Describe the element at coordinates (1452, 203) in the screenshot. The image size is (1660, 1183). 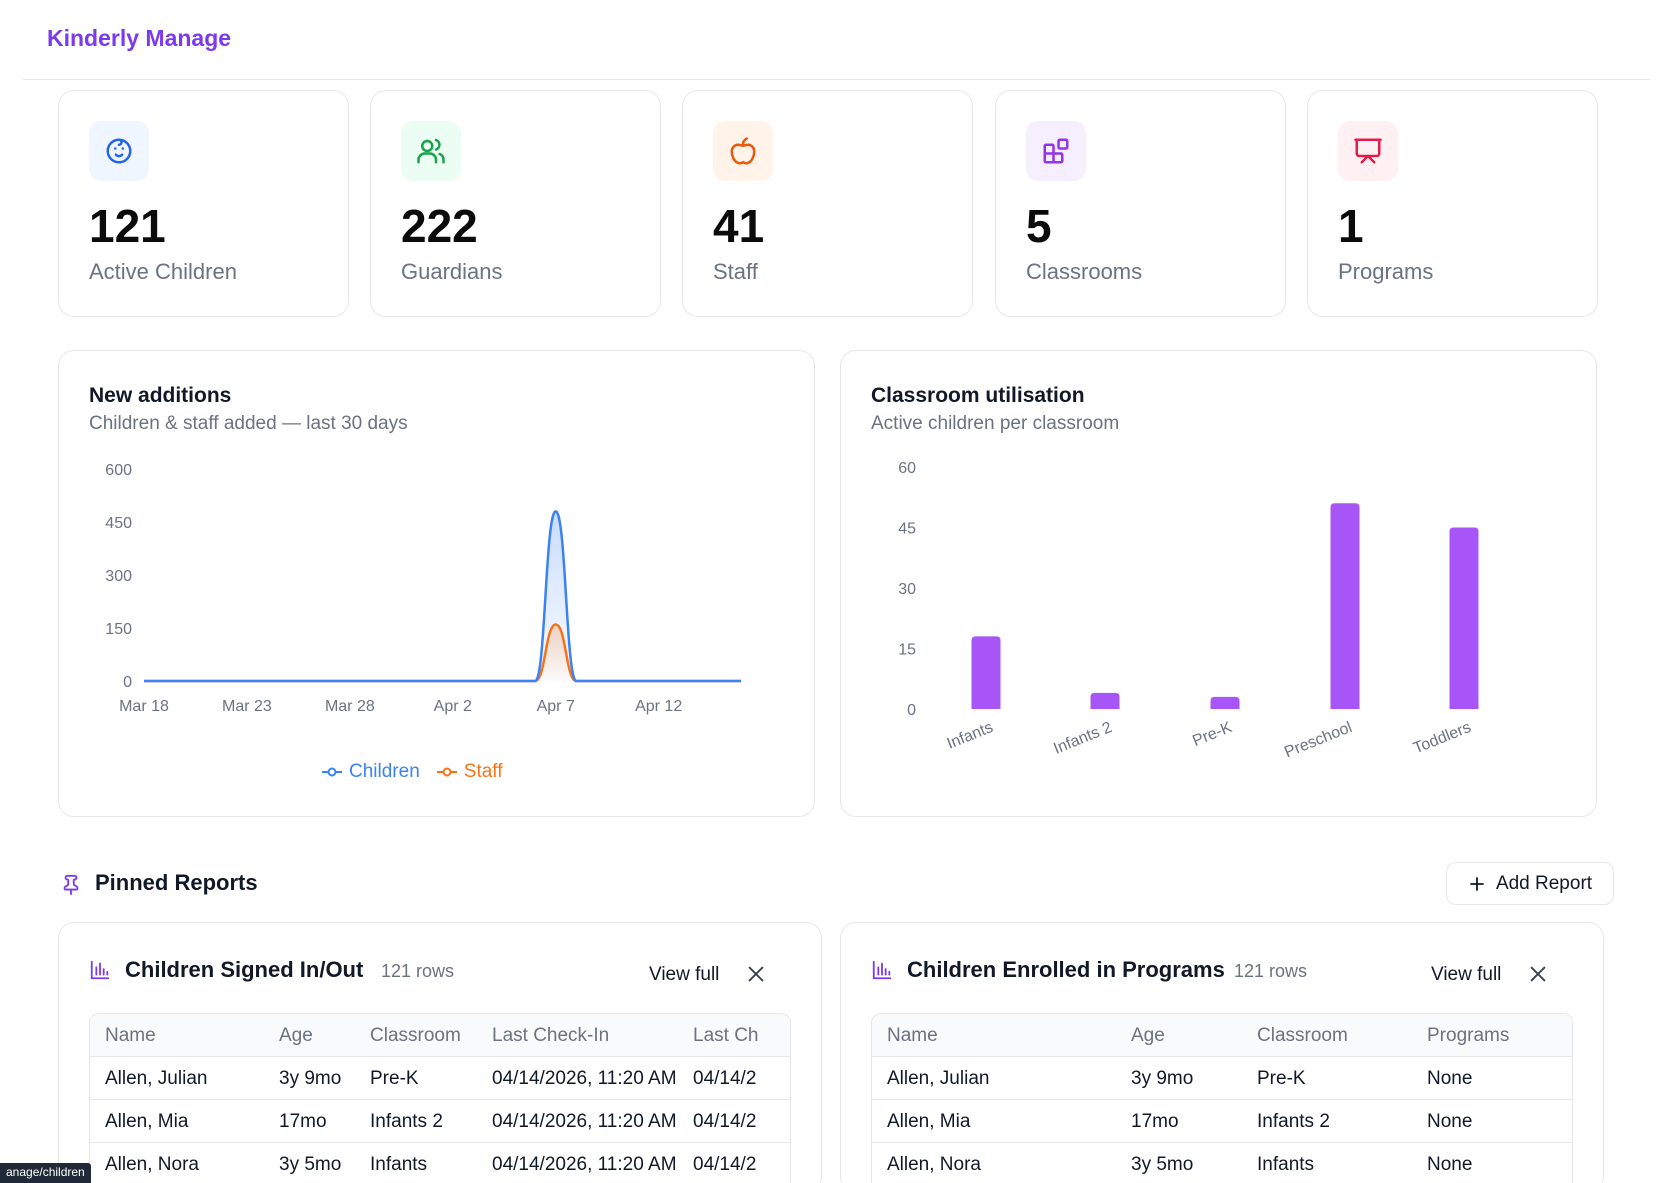
I see `stat-card-programs: 1 Programs` at that location.